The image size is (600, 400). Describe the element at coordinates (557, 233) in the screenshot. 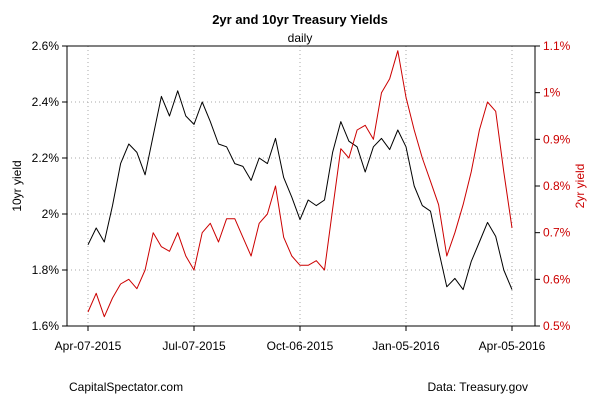

I see `y-right-tick-label: 0.7%` at that location.